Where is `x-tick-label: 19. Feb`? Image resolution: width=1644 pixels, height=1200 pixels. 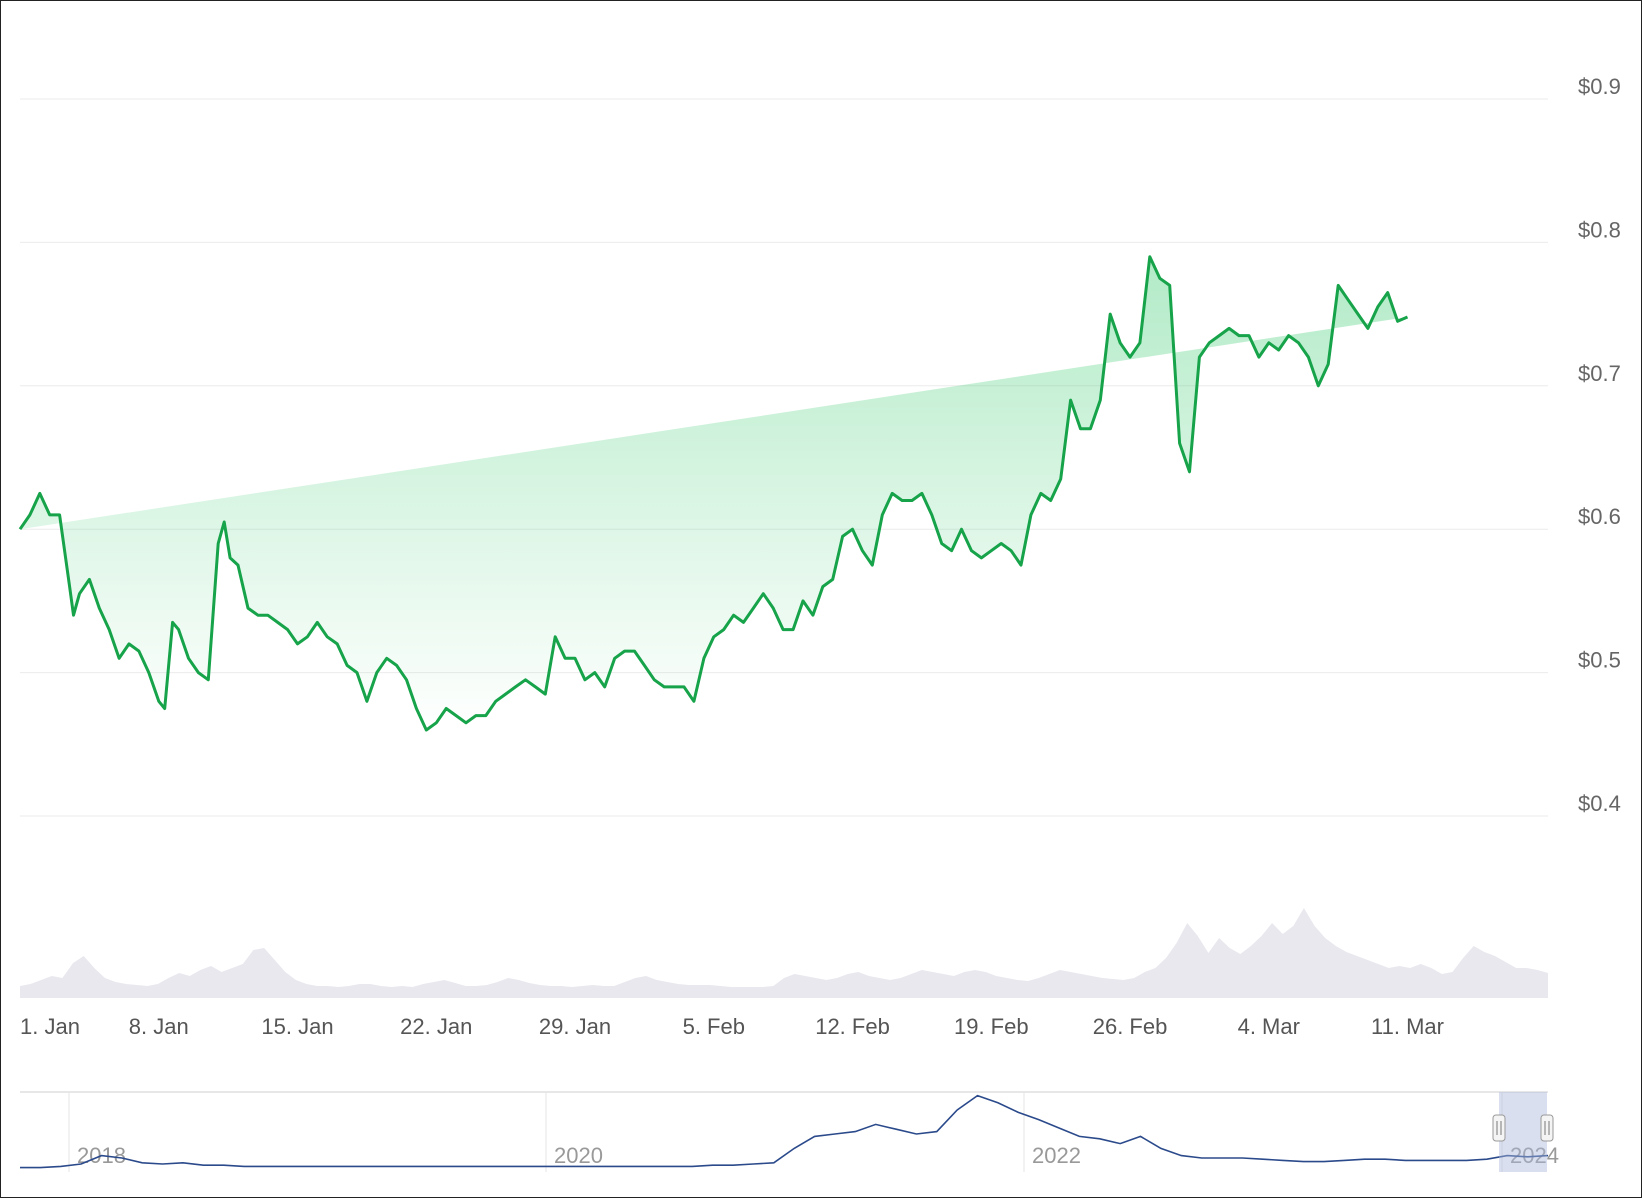 x-tick-label: 19. Feb is located at coordinates (991, 1026).